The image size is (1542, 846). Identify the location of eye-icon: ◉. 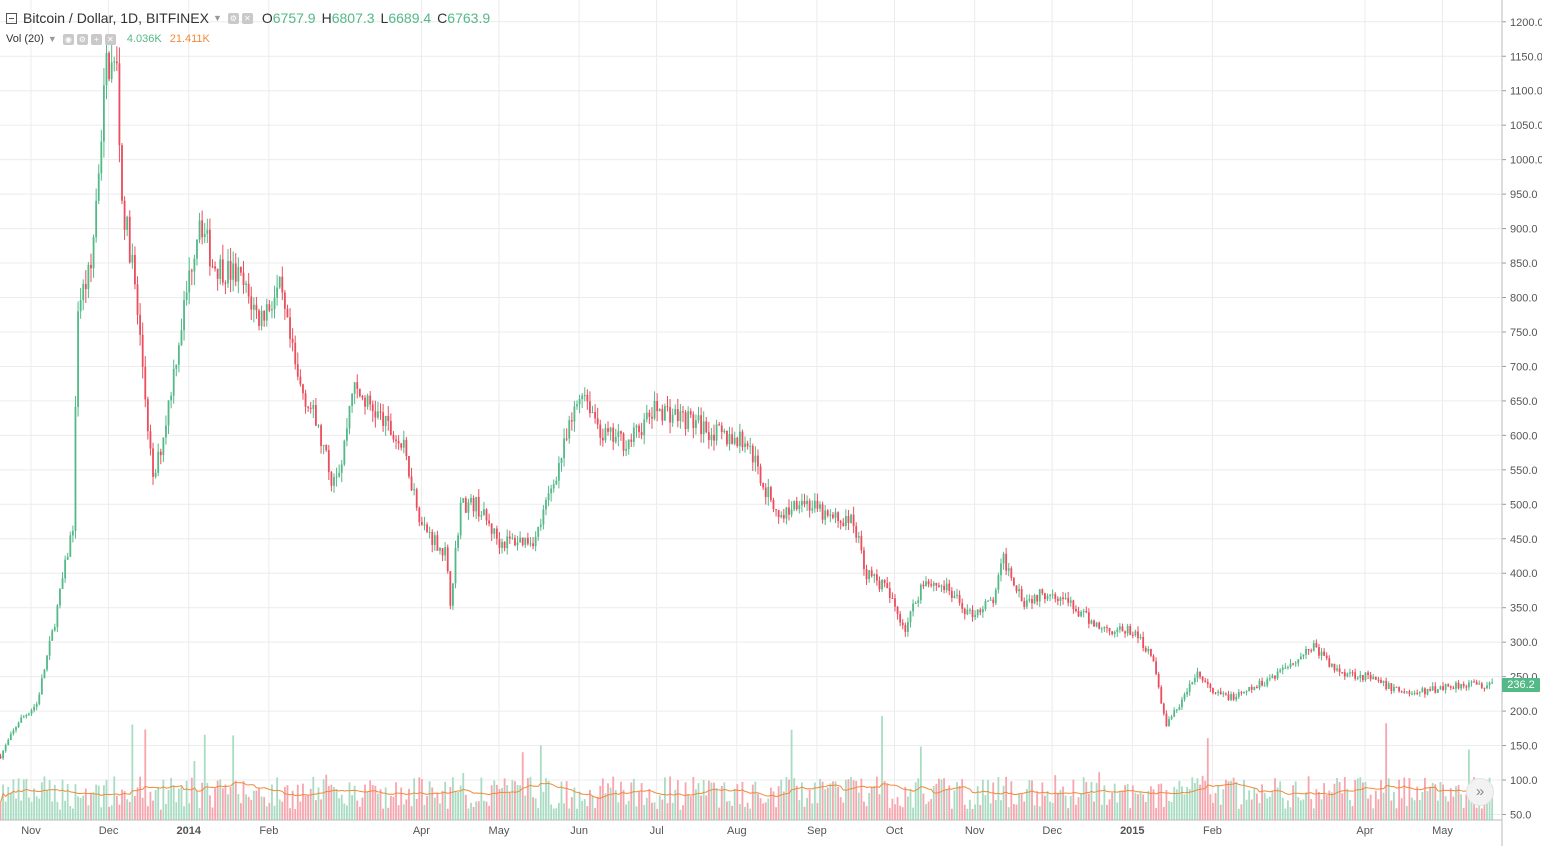
(68, 39).